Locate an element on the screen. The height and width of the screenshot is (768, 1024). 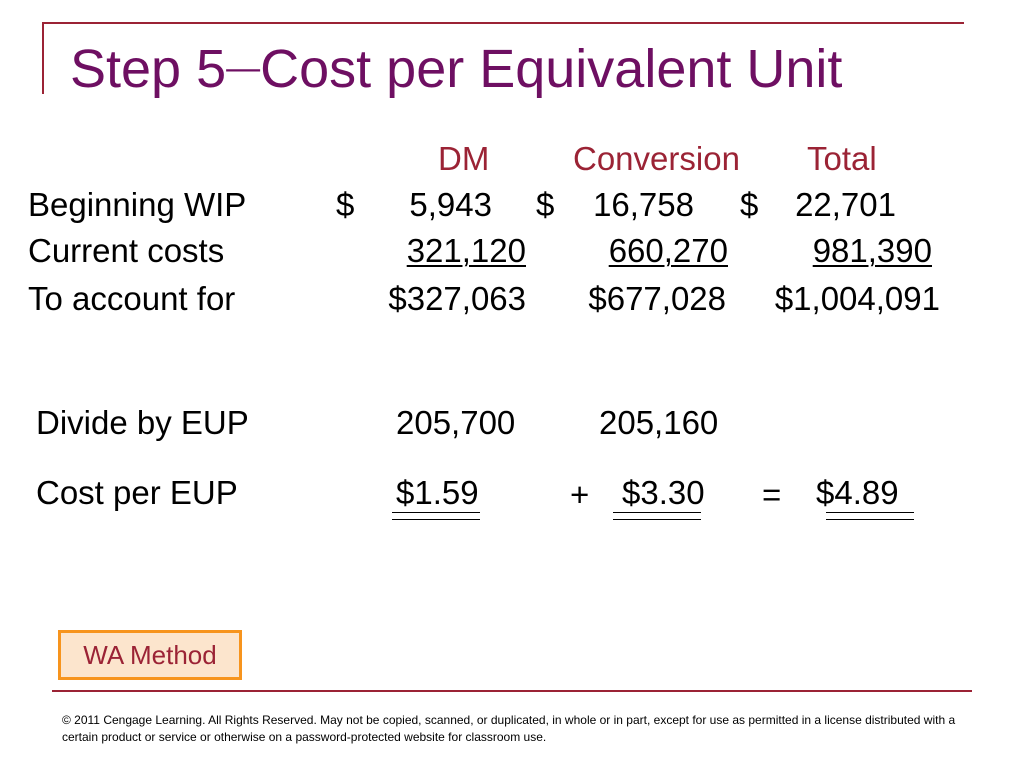
cost-per-eup-label: Cost per EUP is located at coordinates (137, 492).